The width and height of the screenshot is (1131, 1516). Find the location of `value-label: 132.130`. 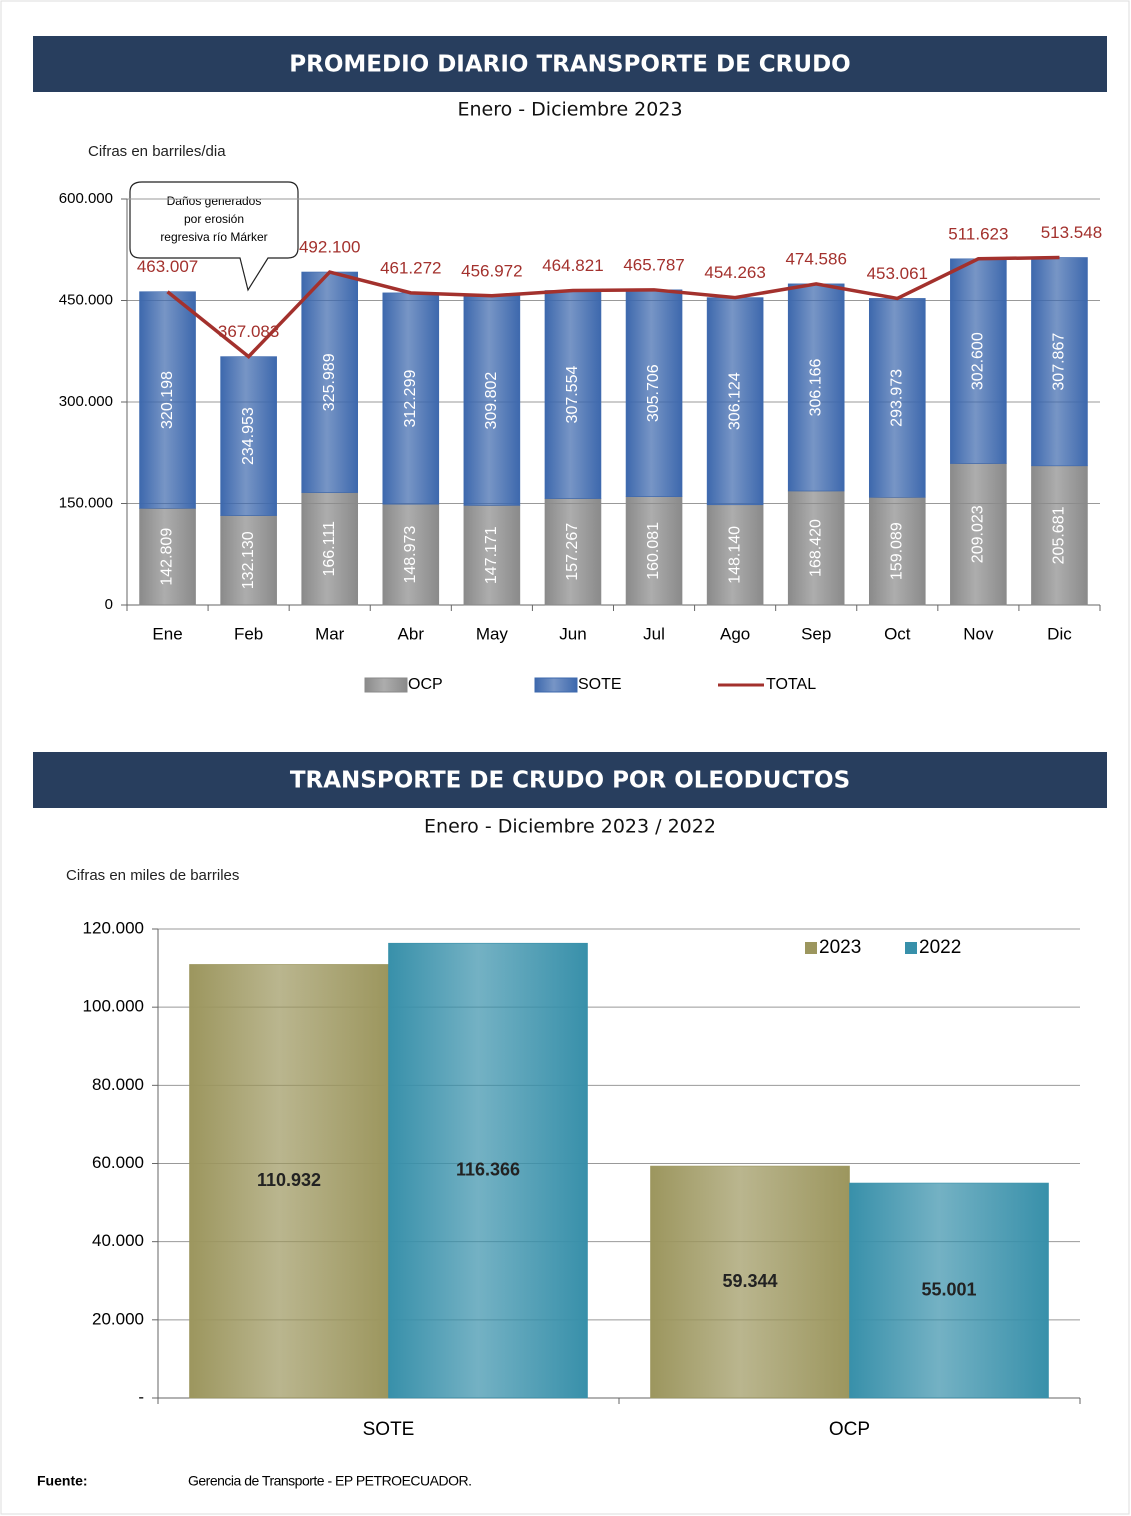

value-label: 132.130 is located at coordinates (248, 560).